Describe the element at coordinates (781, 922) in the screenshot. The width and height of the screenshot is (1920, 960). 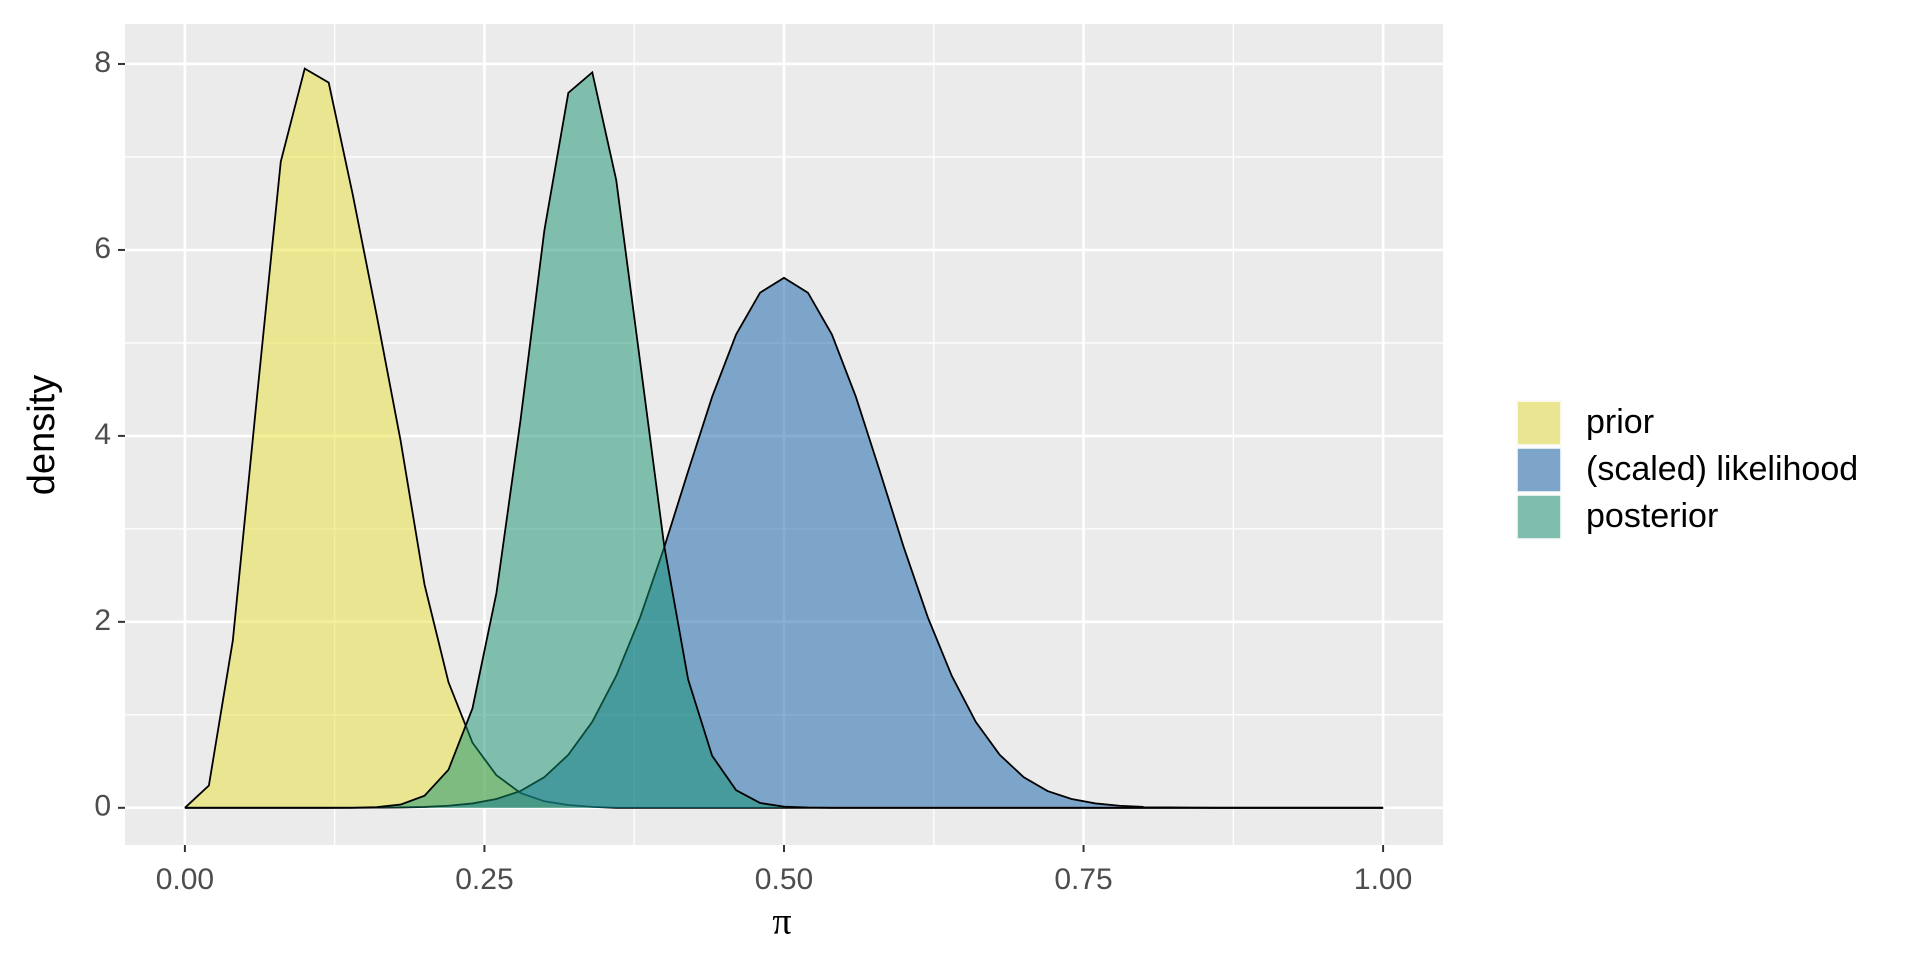
I see `x-axis-title: π` at that location.